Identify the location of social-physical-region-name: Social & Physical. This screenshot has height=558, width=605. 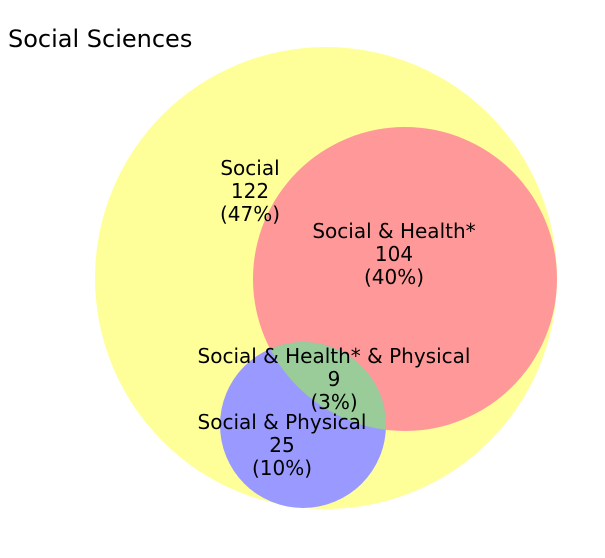
(282, 422).